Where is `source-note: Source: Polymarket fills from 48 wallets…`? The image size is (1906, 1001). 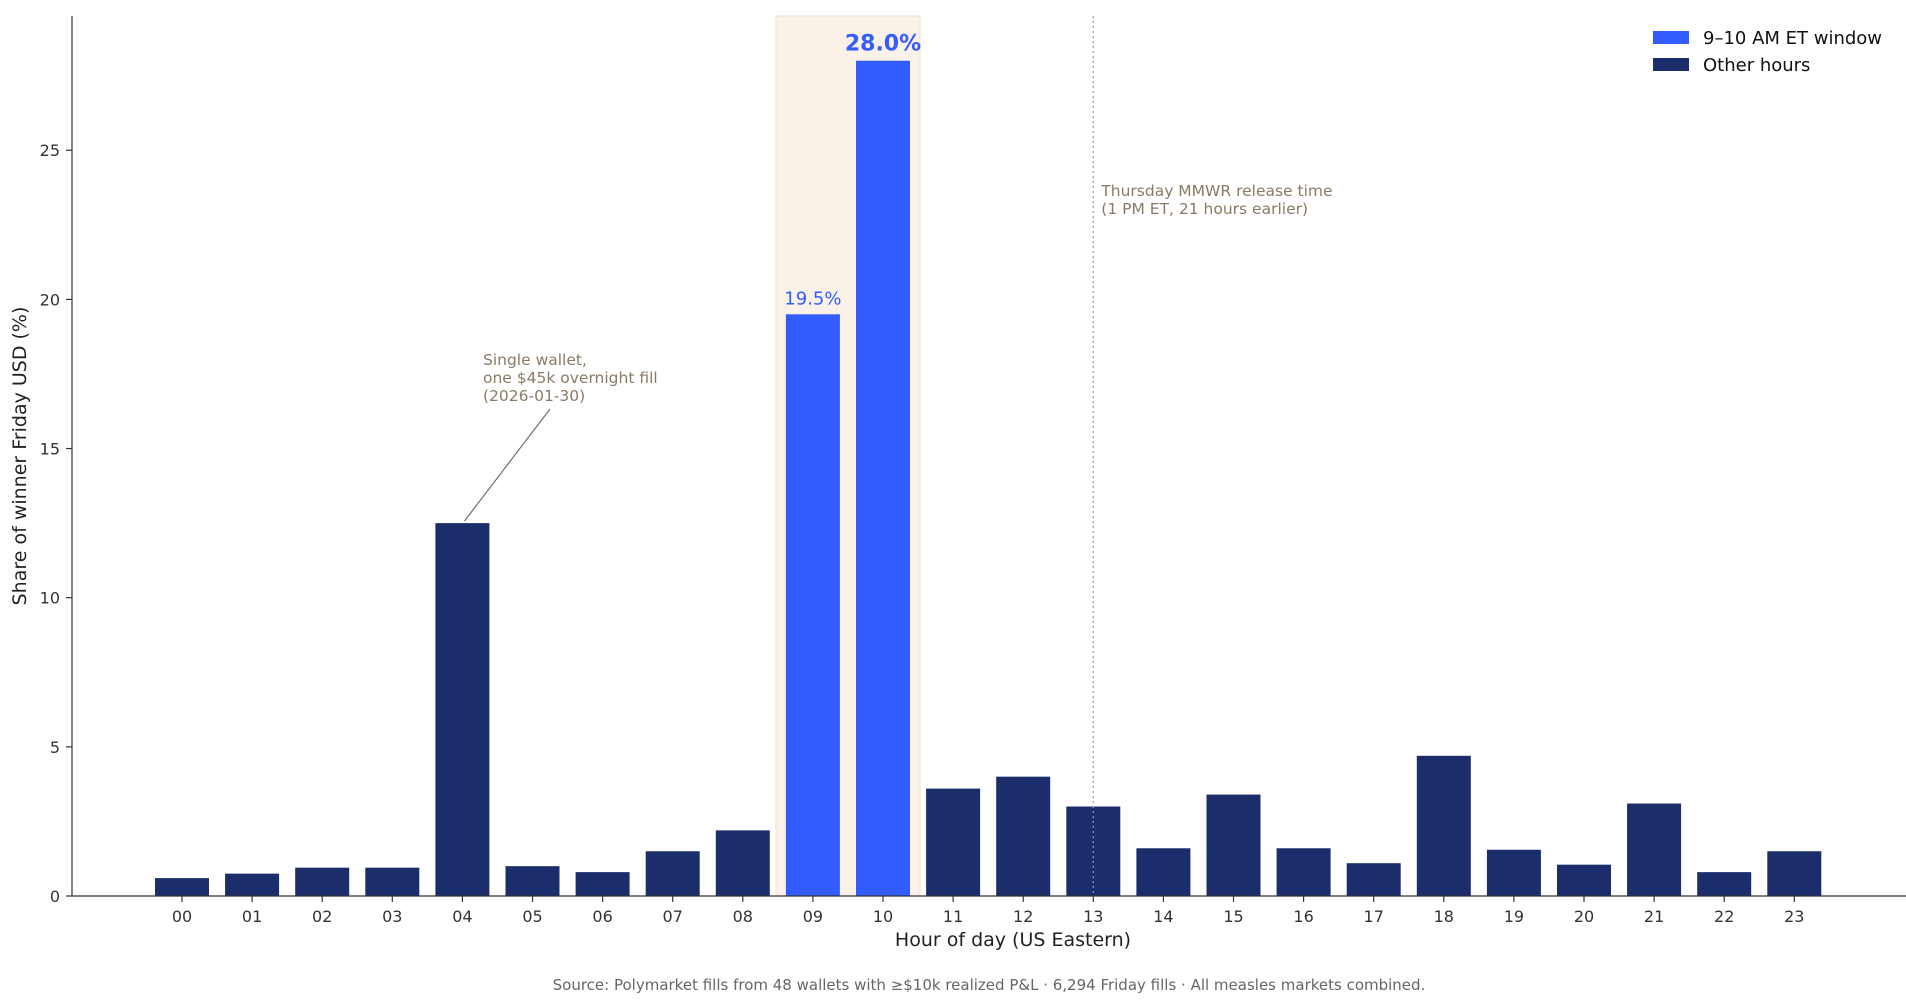
source-note: Source: Polymarket fills from 48 wallets… is located at coordinates (989, 985).